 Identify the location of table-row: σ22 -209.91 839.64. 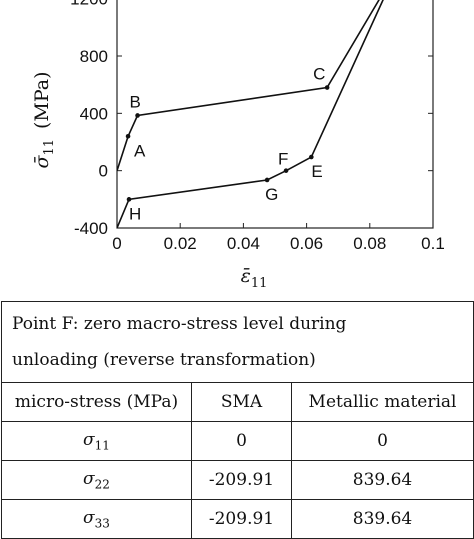
(237, 480).